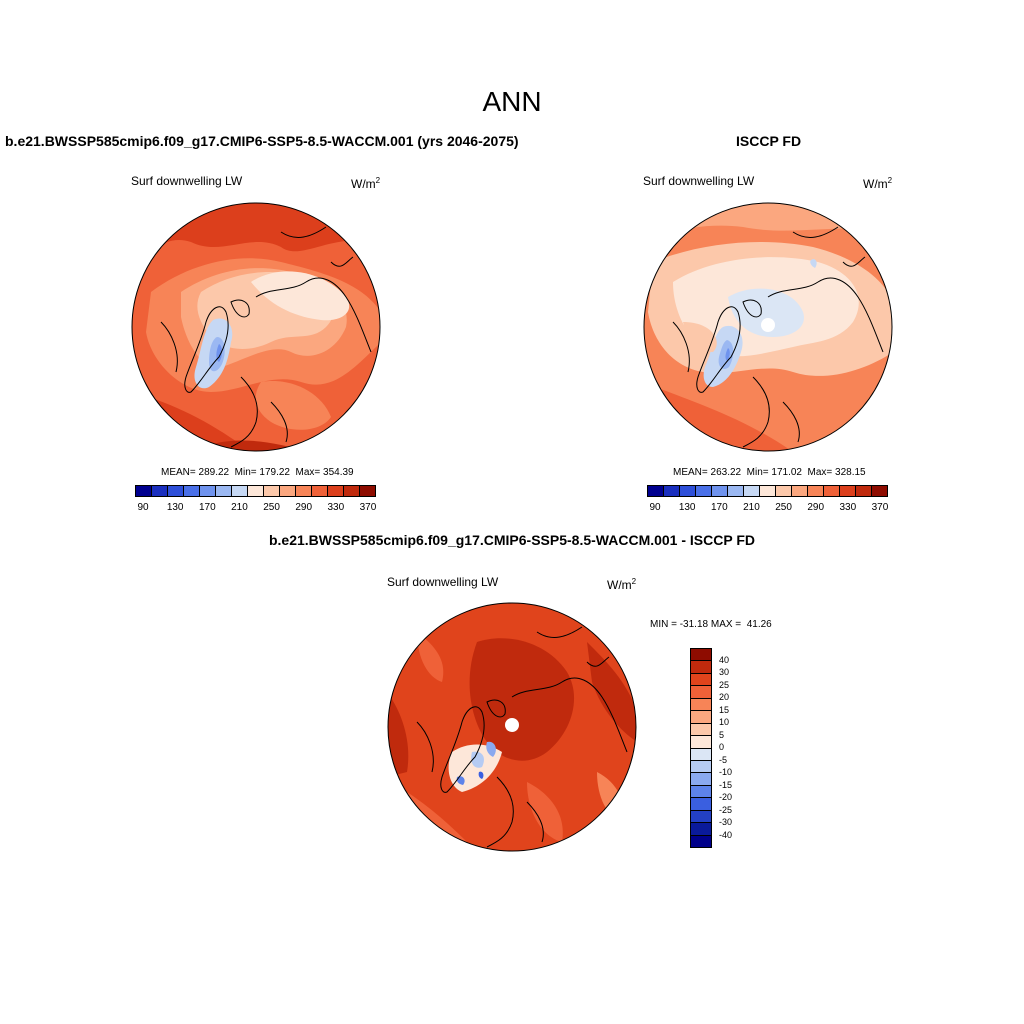 The image size is (1024, 1024). Describe the element at coordinates (336, 507) in the screenshot. I see `model-colorbar-tick-label: 330` at that location.